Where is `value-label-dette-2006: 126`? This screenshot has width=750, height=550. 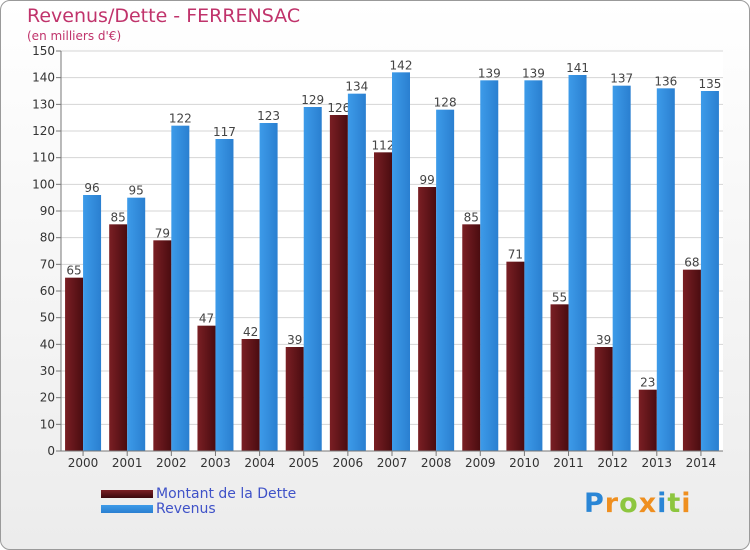 value-label-dette-2006: 126 is located at coordinates (338, 108).